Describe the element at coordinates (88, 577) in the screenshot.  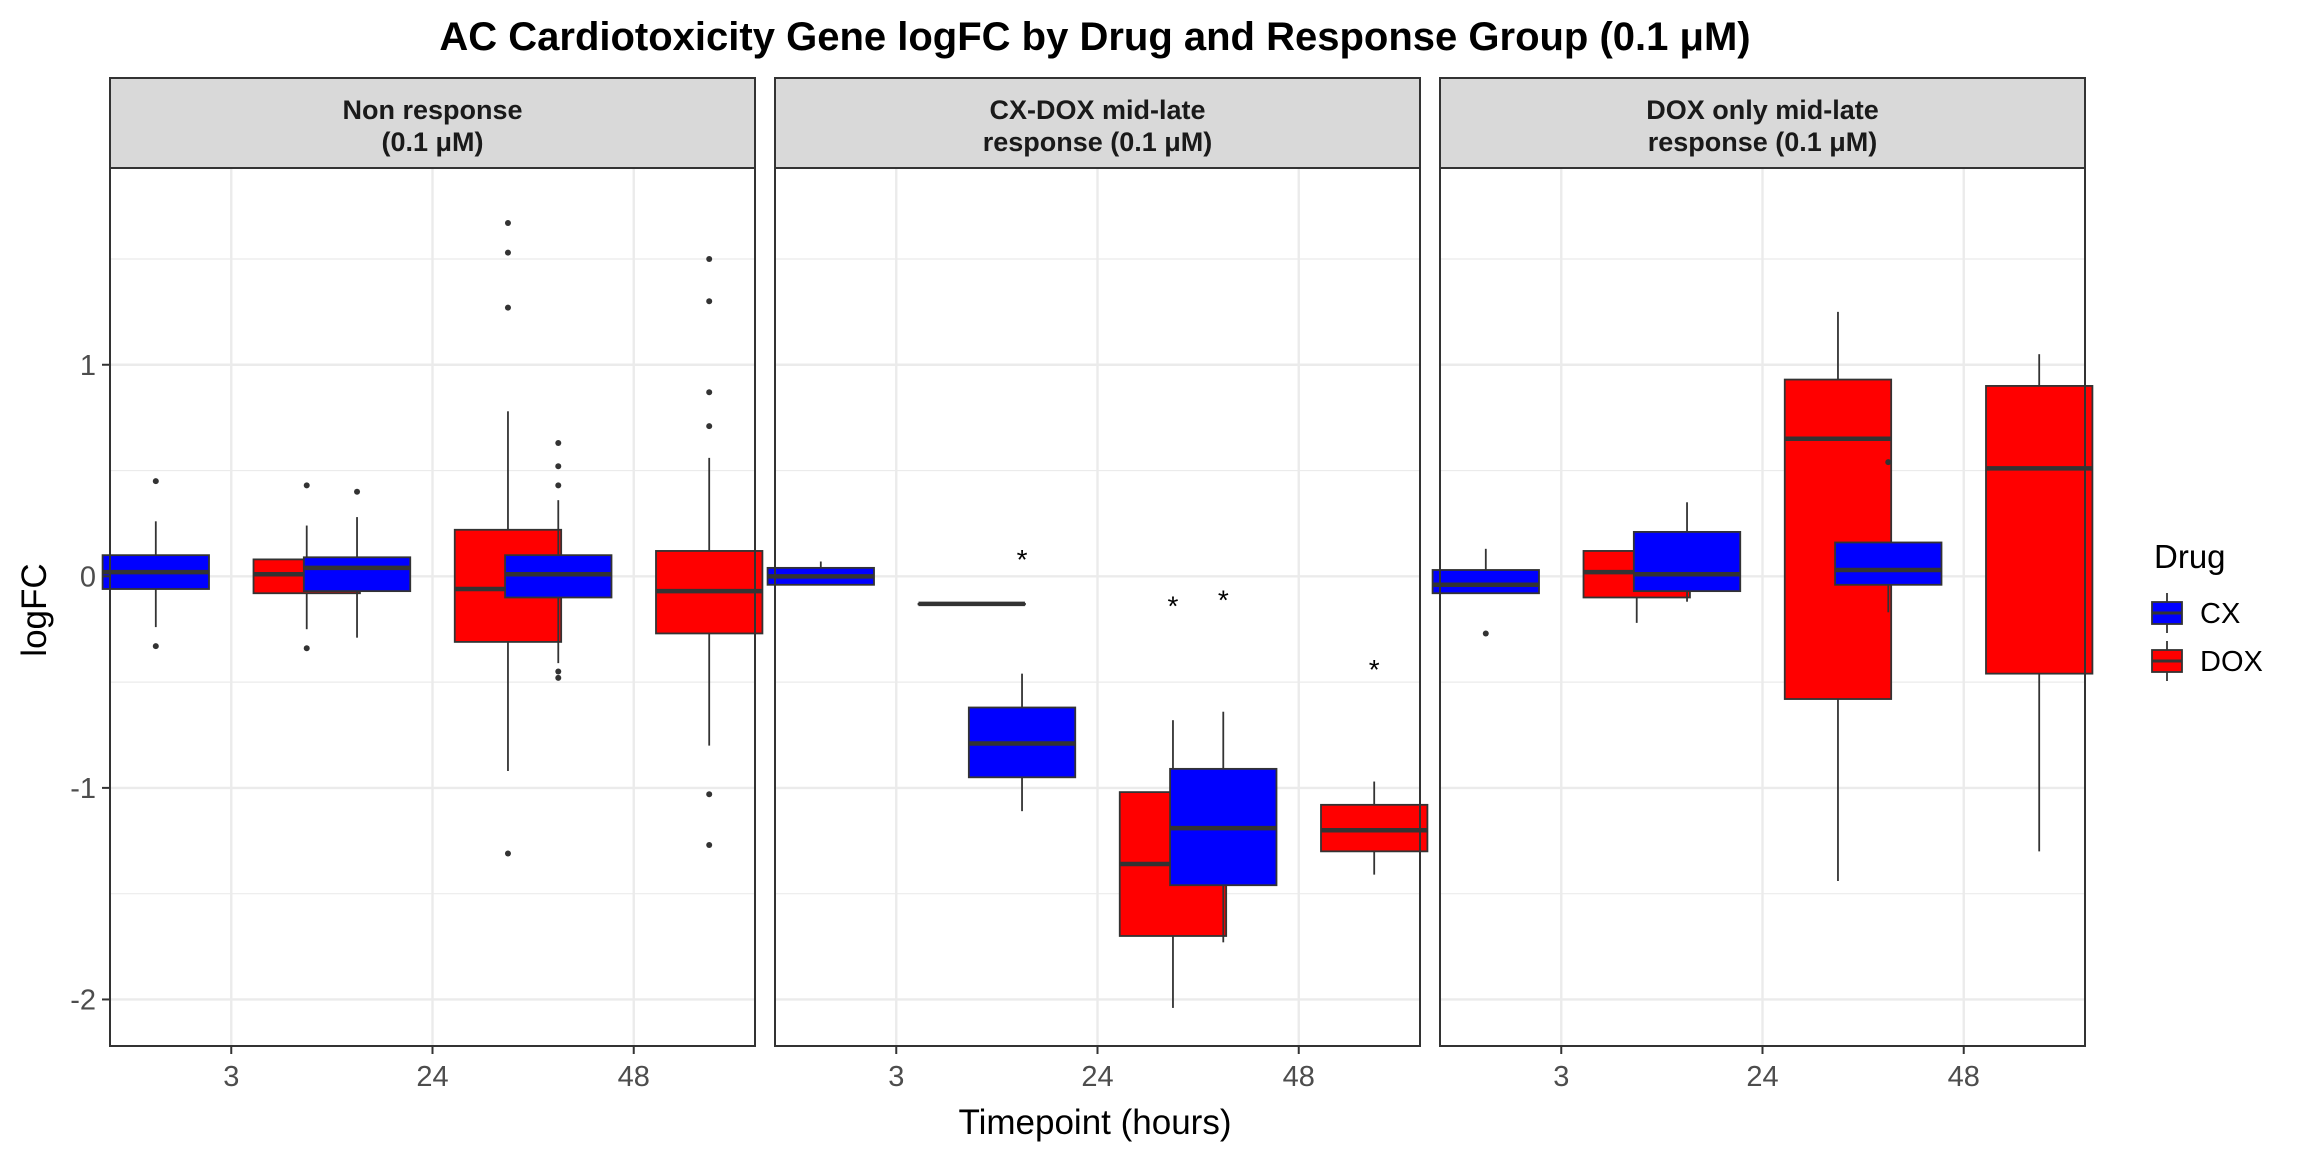
I see `y-tick-label: 0` at that location.